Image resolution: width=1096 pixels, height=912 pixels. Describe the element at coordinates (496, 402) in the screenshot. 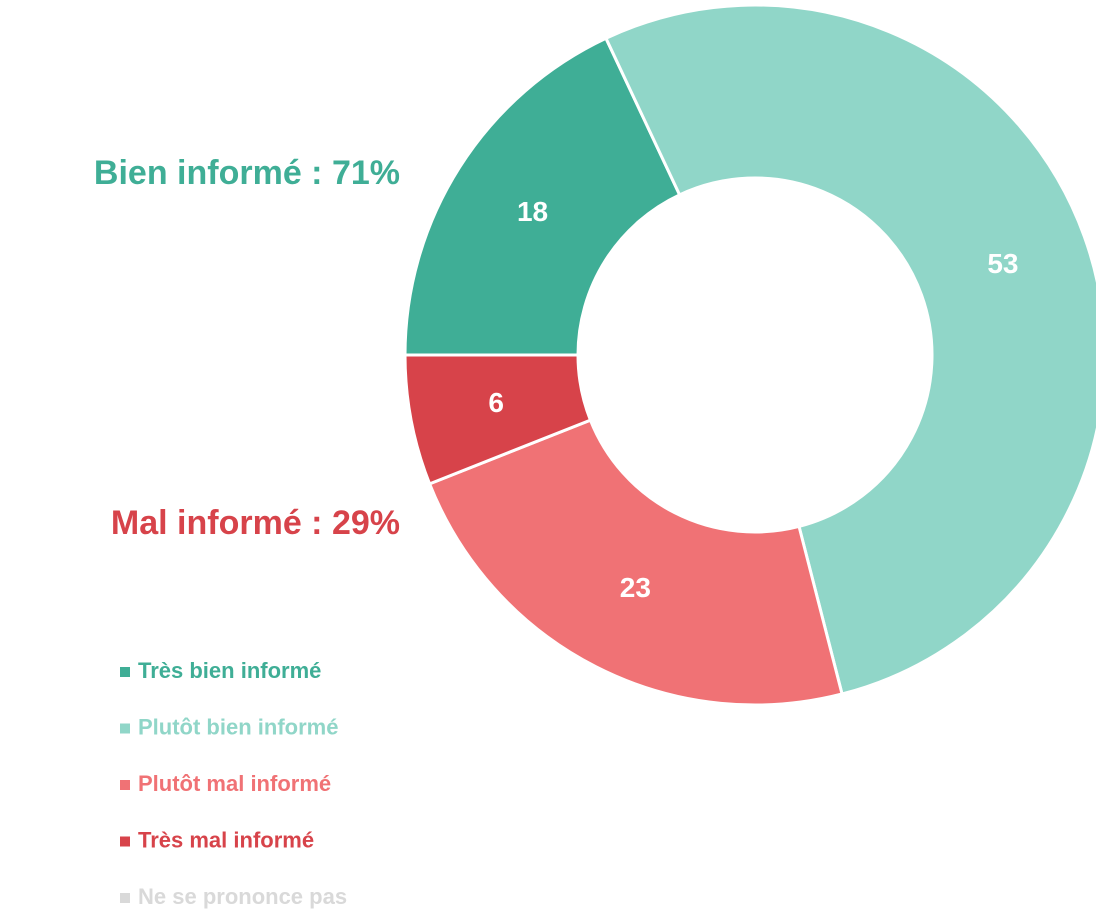

I see `data-label: 6` at that location.